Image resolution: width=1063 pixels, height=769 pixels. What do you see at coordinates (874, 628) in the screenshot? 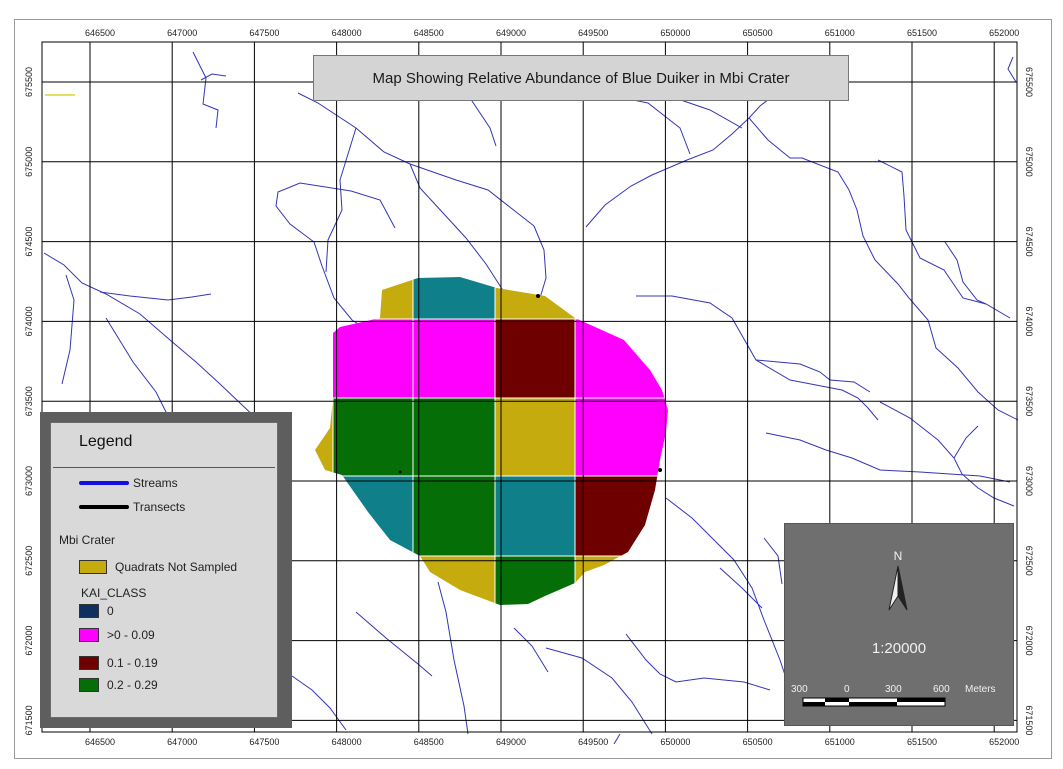
I see `north-arrow: N` at bounding box center [874, 628].